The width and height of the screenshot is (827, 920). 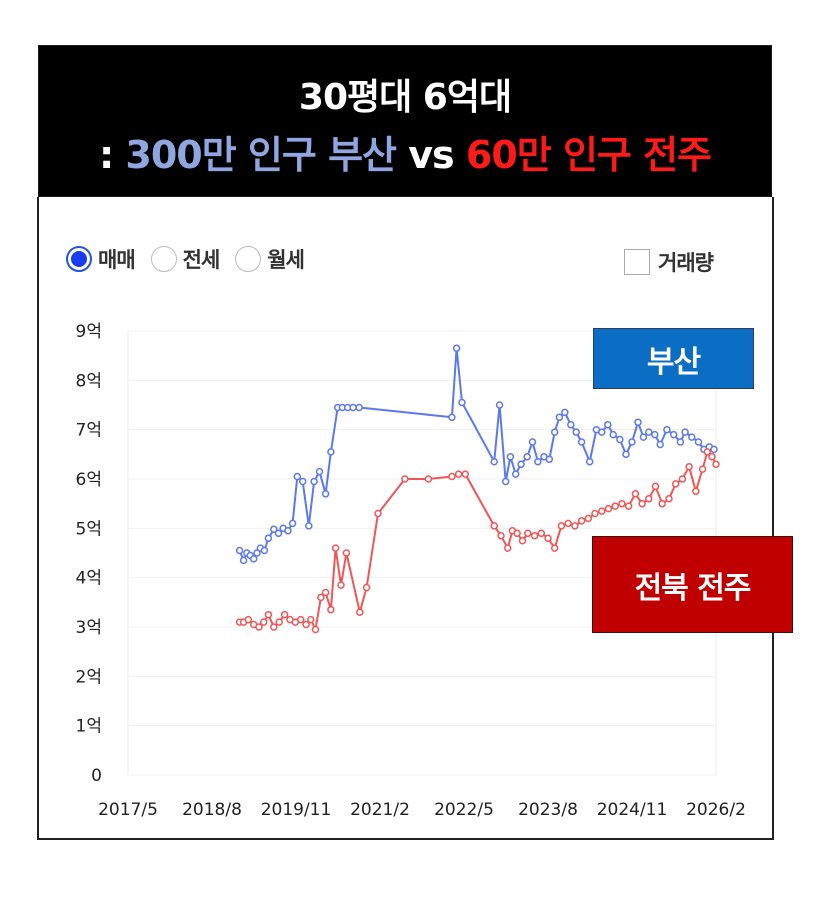 I want to click on radio-monthly-rent: 월세, so click(x=270, y=259).